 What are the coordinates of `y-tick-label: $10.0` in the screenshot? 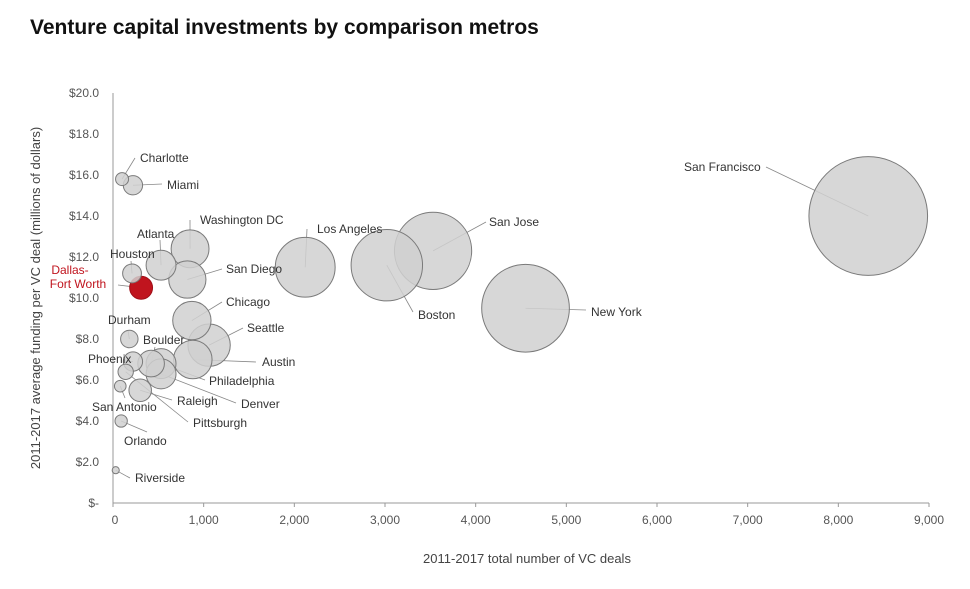 It's located at (84, 298).